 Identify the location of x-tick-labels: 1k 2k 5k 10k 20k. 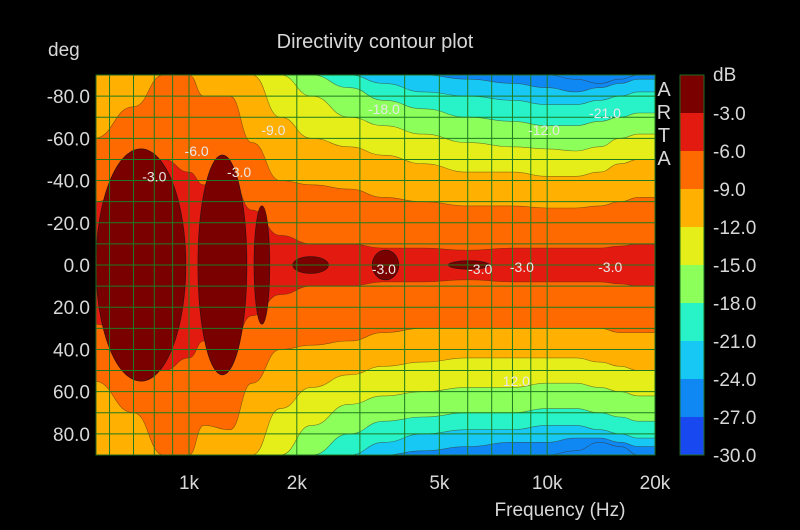
(425, 483).